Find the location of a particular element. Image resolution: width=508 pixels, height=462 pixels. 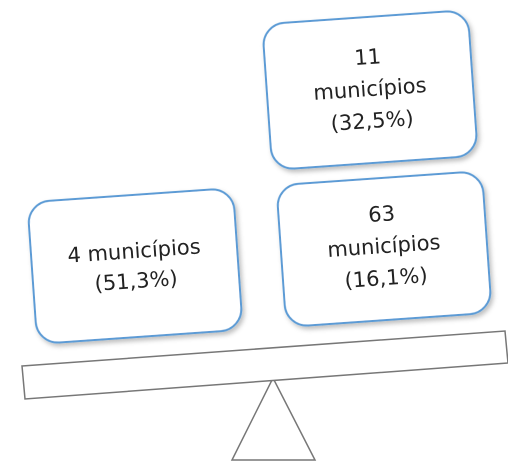

plank is located at coordinates (264, 365).